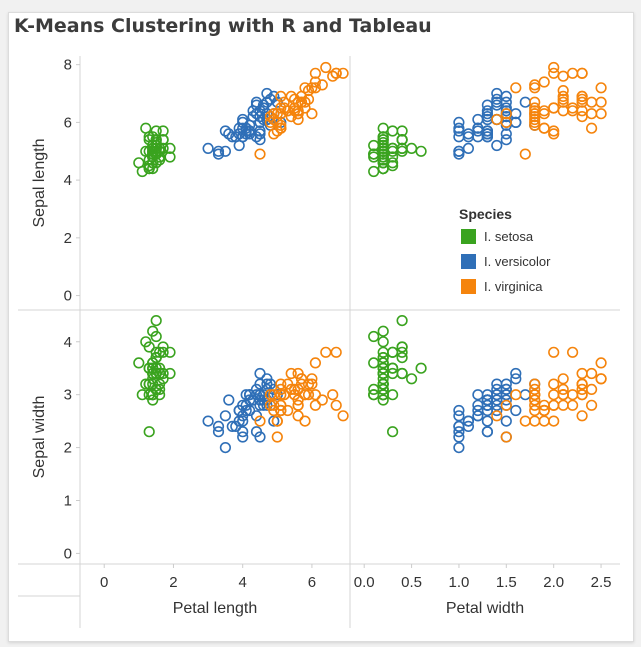 The width and height of the screenshot is (641, 647). What do you see at coordinates (68, 395) in the screenshot?
I see `y-tick-label: 3` at bounding box center [68, 395].